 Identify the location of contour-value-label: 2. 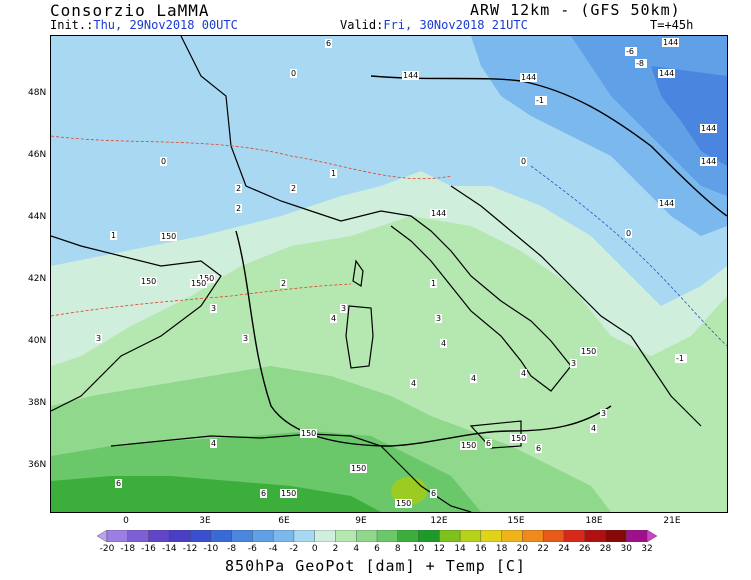
(238, 208).